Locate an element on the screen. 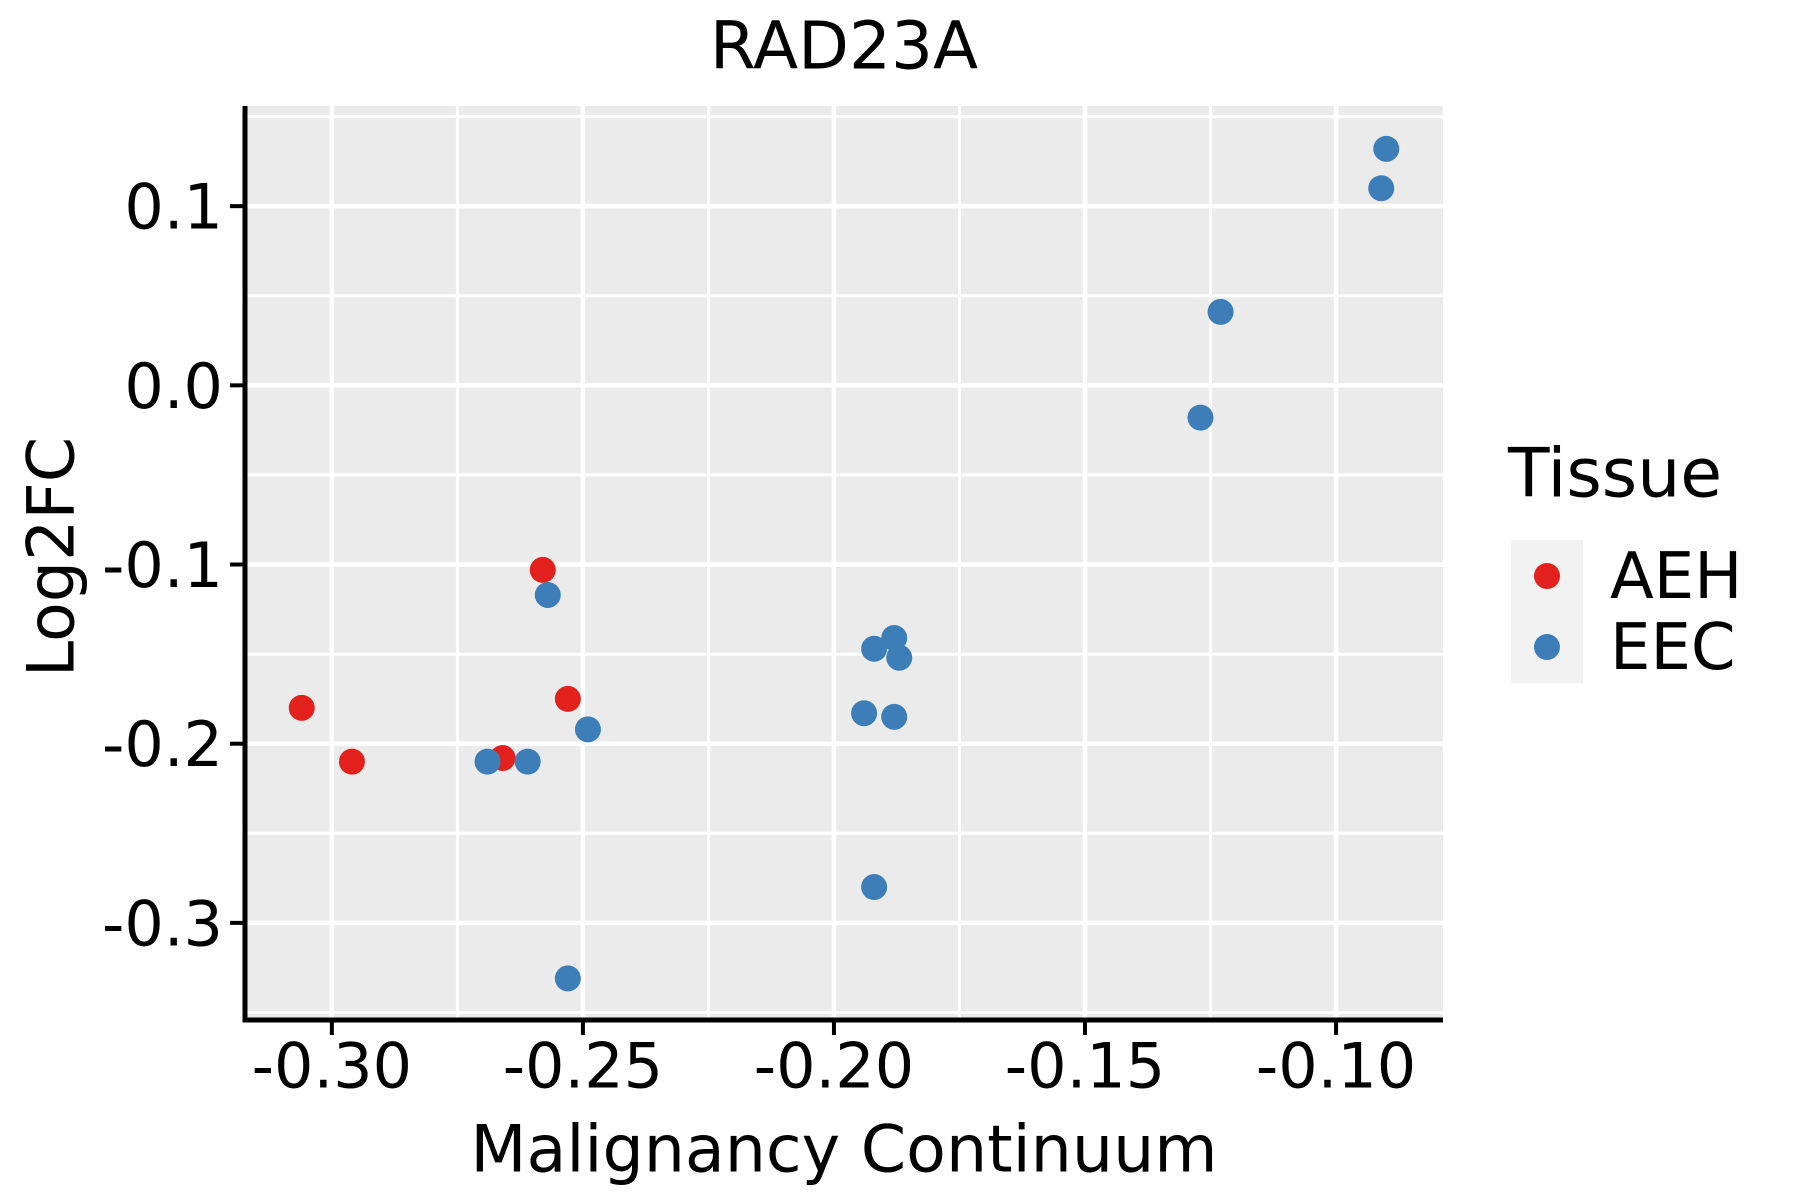 This screenshot has height=1204, width=1800. x-tick-label: -0.20 is located at coordinates (834, 1066).